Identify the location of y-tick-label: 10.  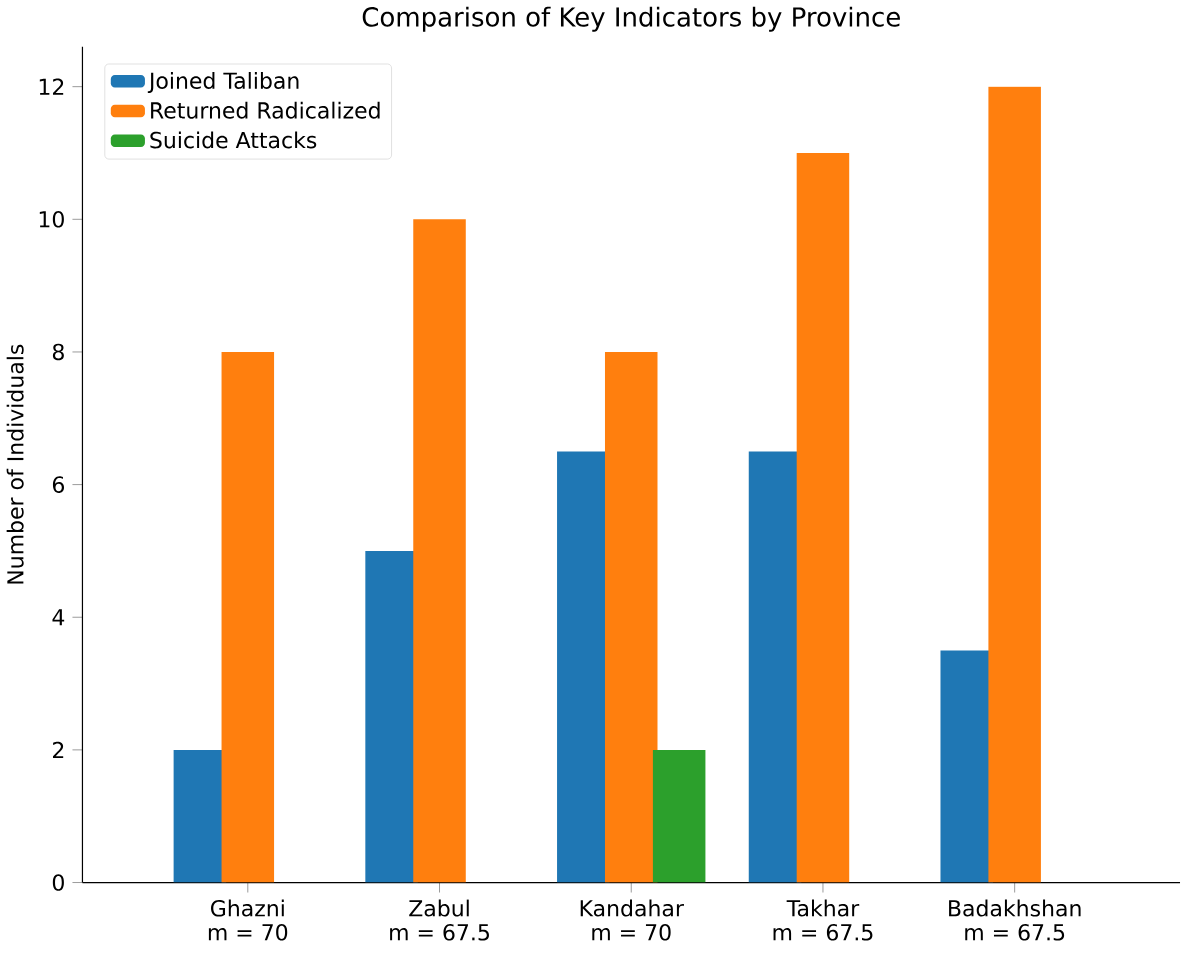
(51, 219).